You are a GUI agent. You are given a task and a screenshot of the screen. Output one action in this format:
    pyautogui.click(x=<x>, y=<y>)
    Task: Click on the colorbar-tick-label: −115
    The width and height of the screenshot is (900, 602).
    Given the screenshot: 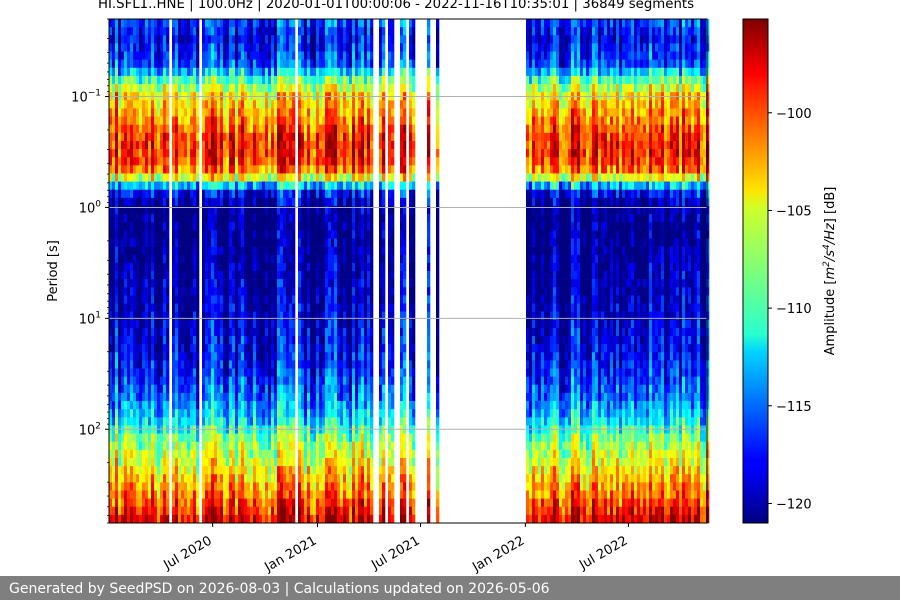 What is the action you would take?
    pyautogui.click(x=794, y=407)
    